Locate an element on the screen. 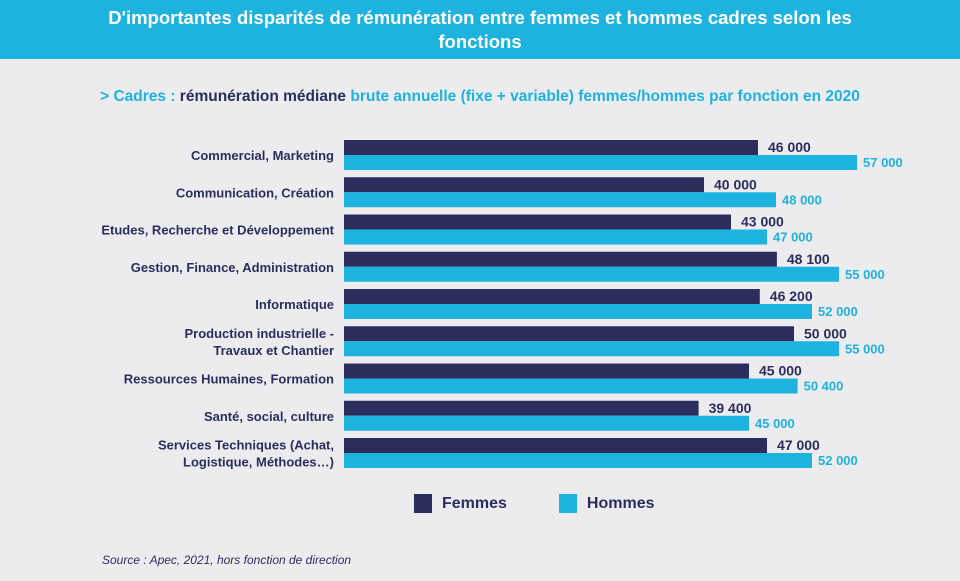  value-label-femmes: 46 000 is located at coordinates (789, 147).